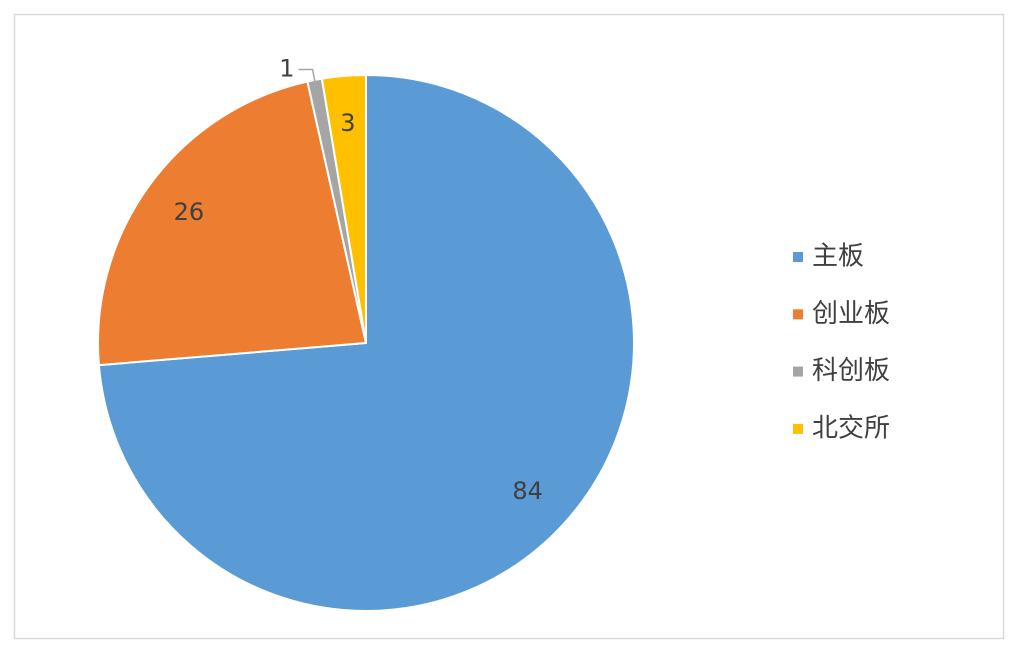 The height and width of the screenshot is (655, 1027). What do you see at coordinates (838, 257) in the screenshot?
I see `legend-label: 主板` at bounding box center [838, 257].